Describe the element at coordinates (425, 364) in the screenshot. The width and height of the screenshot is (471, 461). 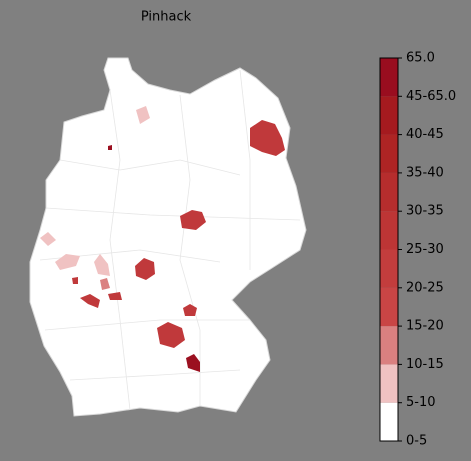
I see `colorbar-label: 10-15` at that location.